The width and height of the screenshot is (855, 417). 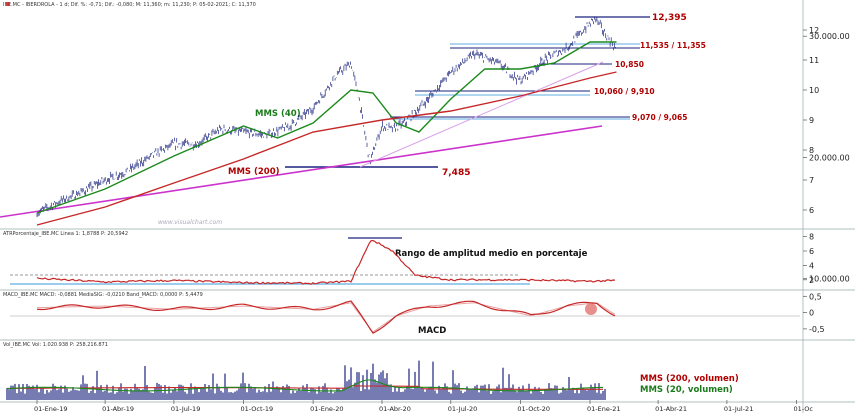 What do you see at coordinates (817, 329) in the screenshot?
I see `macd-y-tick-label: -0,5` at bounding box center [817, 329].